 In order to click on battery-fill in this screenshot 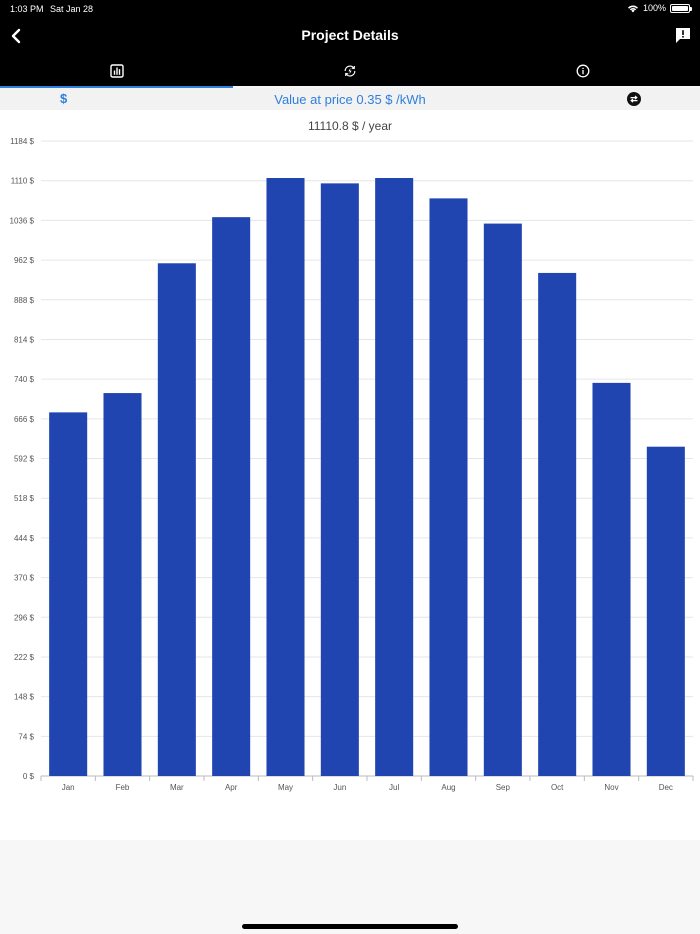, I will do `click(680, 8)`.